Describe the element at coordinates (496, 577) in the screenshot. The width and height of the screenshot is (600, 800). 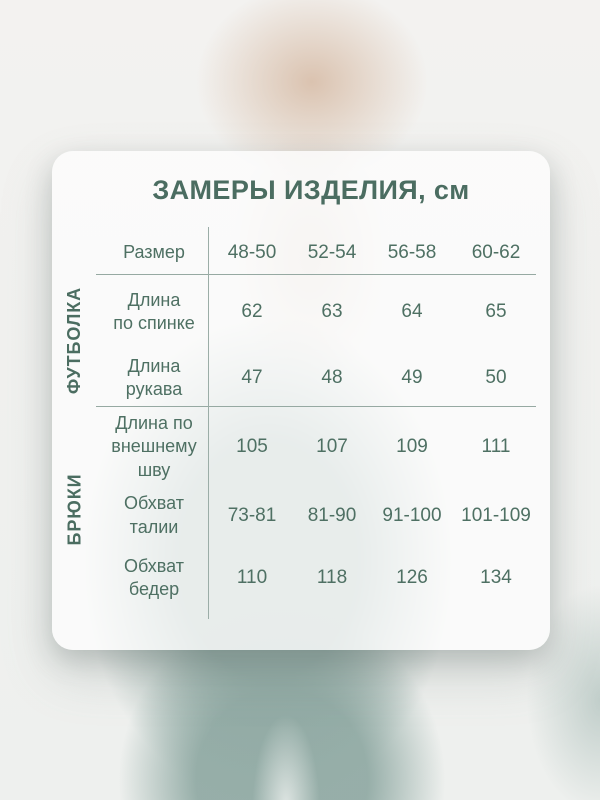
I see `hip-girth-60-62: 134` at that location.